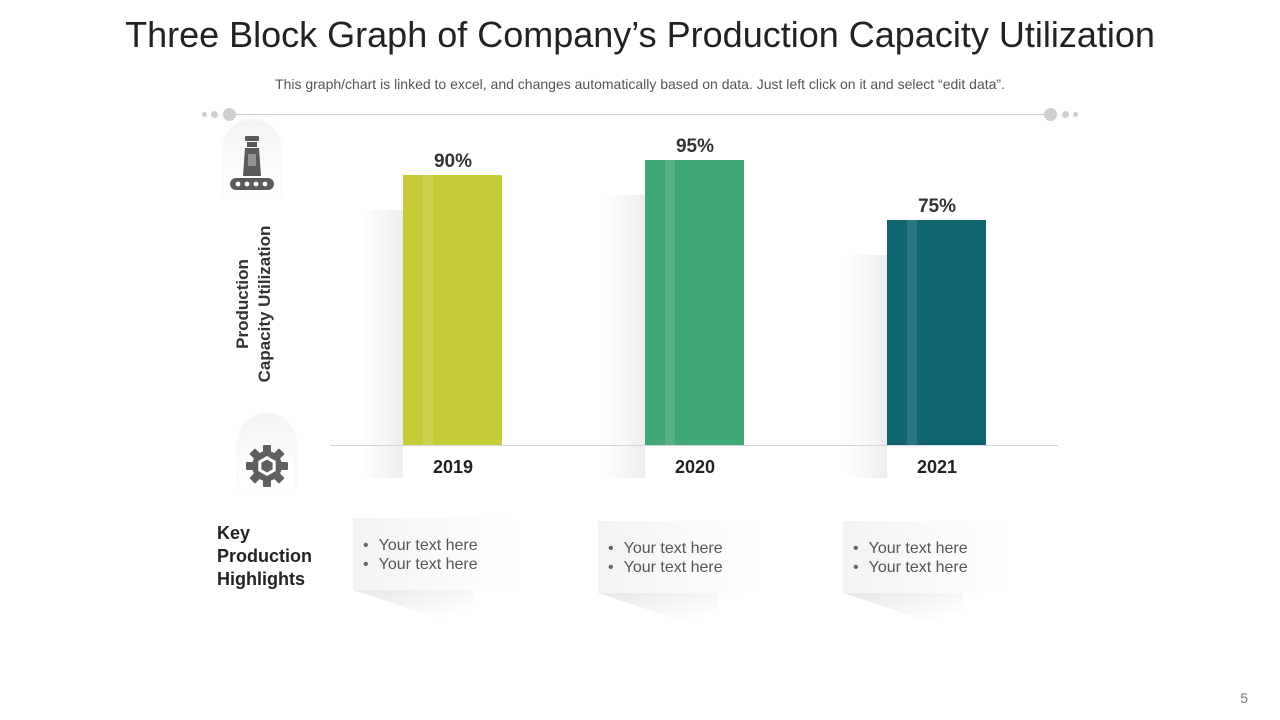  What do you see at coordinates (267, 466) in the screenshot?
I see `gear-icon` at bounding box center [267, 466].